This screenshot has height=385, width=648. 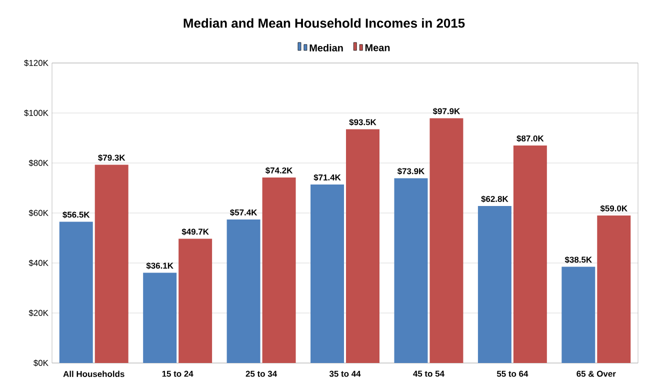 I want to click on x-tick-label: All Households, so click(x=93, y=373).